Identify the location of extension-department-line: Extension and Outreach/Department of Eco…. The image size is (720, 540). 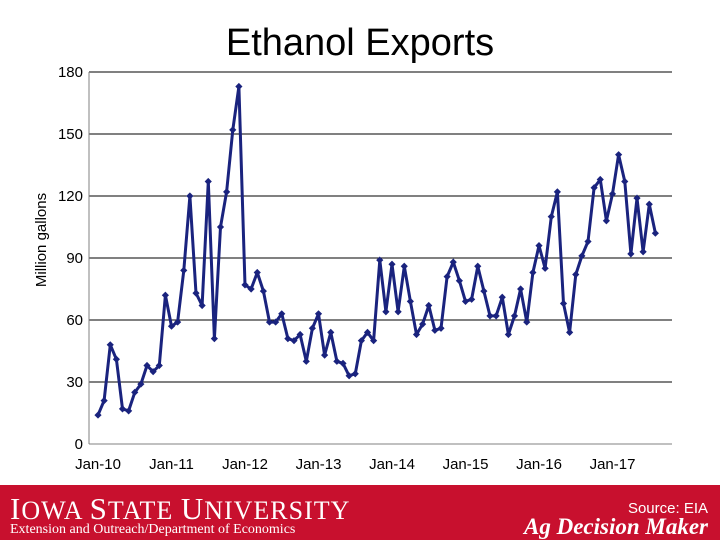
(153, 529).